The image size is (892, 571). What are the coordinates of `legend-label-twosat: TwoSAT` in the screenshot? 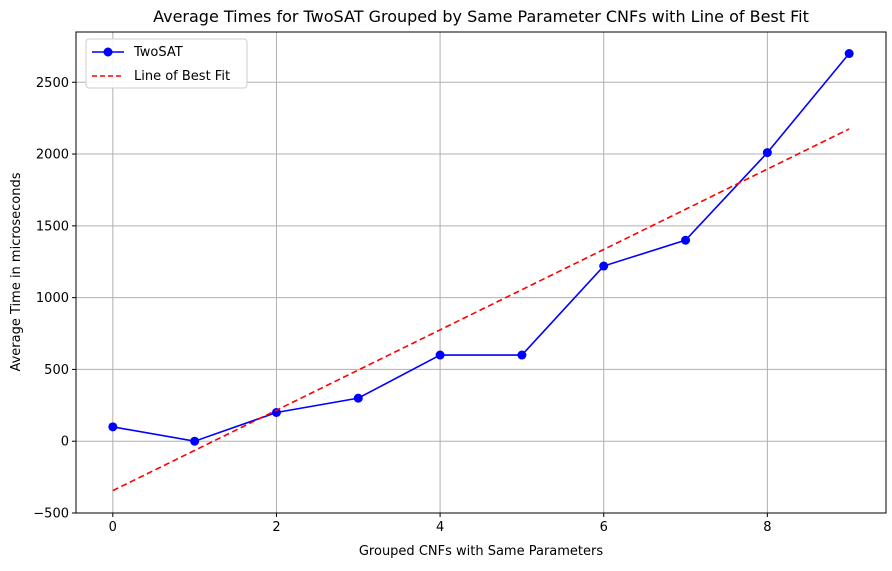 It's located at (158, 52).